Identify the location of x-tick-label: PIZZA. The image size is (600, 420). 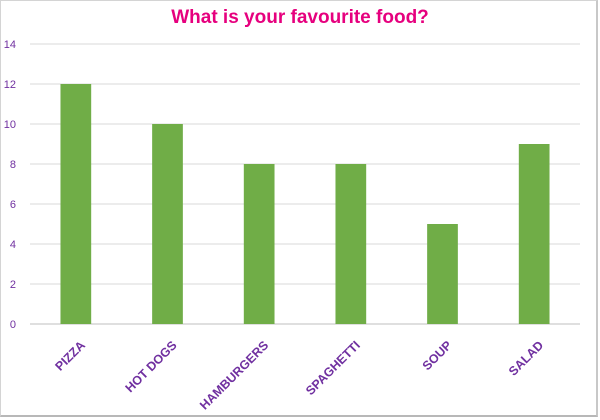
(70, 355).